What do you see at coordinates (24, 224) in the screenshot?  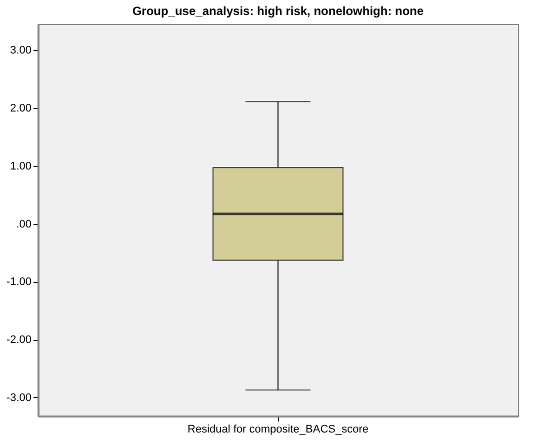 I see `y-tick-label: .00` at bounding box center [24, 224].